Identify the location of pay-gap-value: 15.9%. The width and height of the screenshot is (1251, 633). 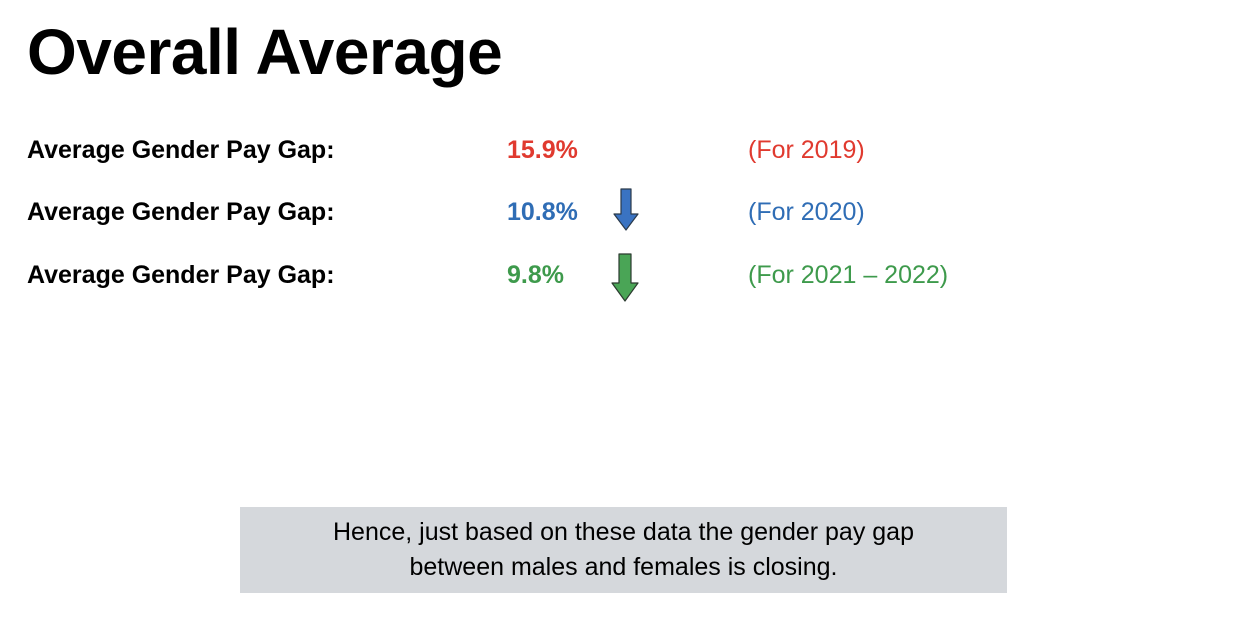
(542, 150).